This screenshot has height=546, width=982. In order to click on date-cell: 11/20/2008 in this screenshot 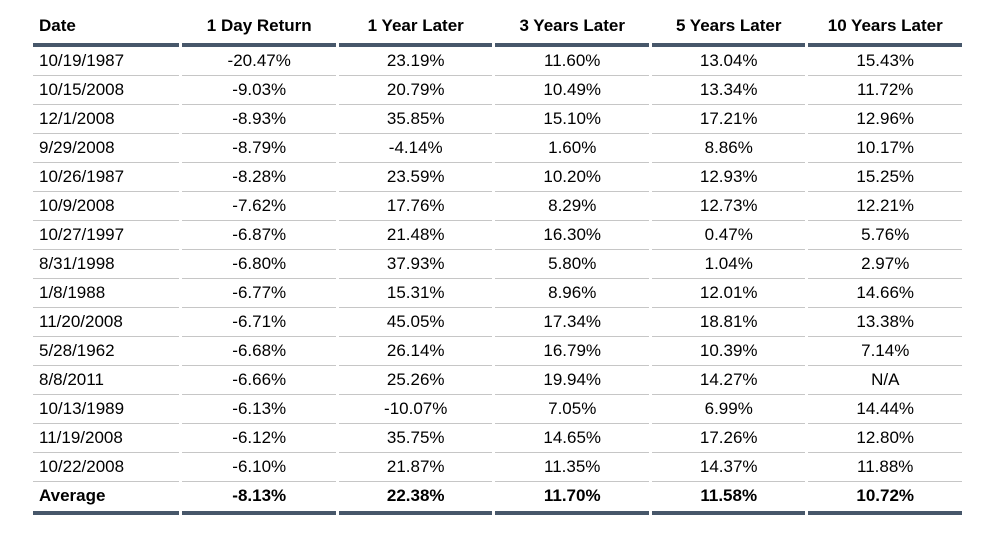, I will do `click(106, 322)`.